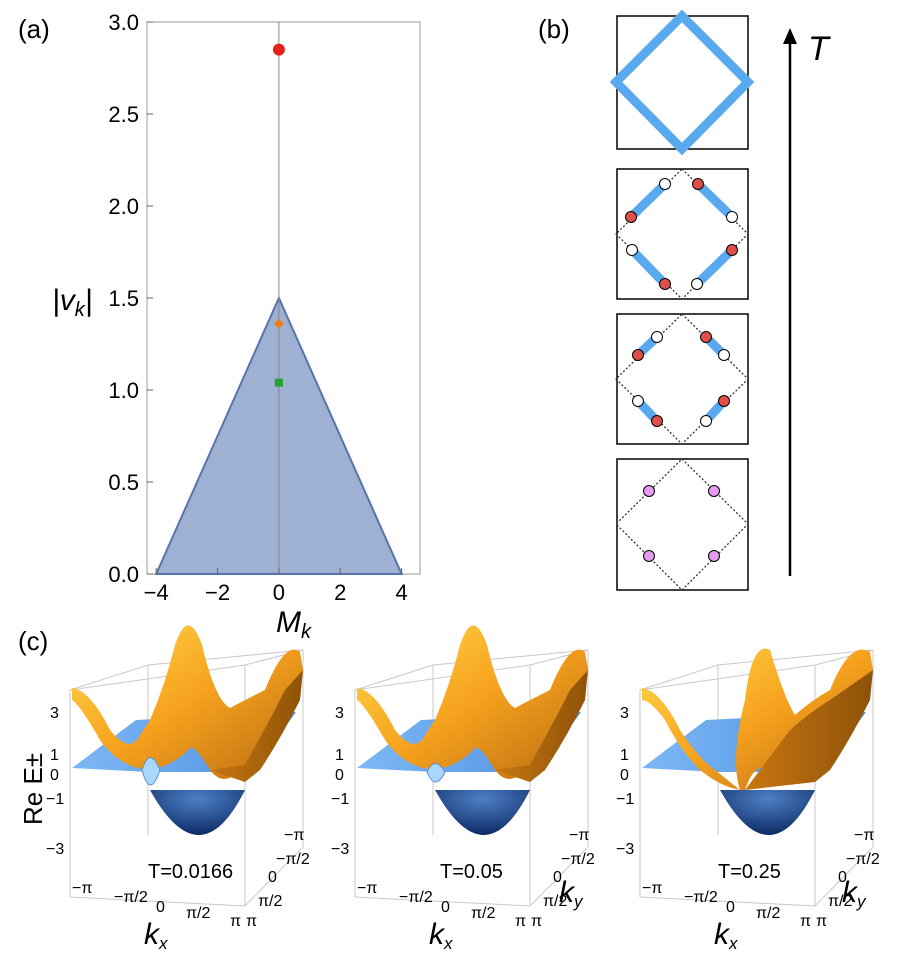 The image size is (901, 959). I want to click on y-tick-label: 1.5, so click(123, 298).